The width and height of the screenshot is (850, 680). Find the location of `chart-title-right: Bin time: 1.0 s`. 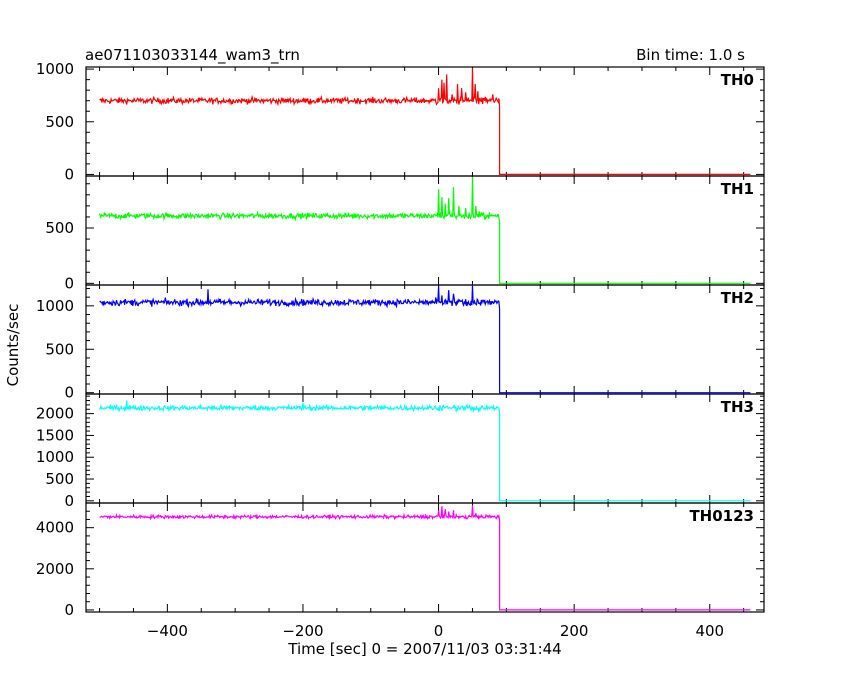

chart-title-right: Bin time: 1.0 s is located at coordinates (690, 55).